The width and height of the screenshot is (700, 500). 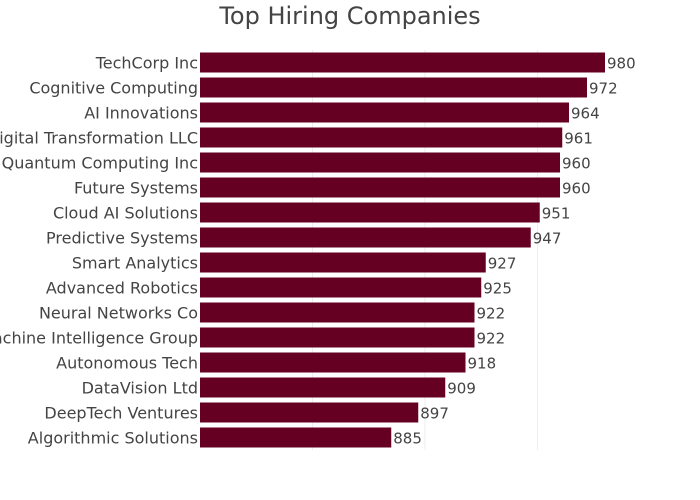 I want to click on value-label: 897, so click(x=434, y=414).